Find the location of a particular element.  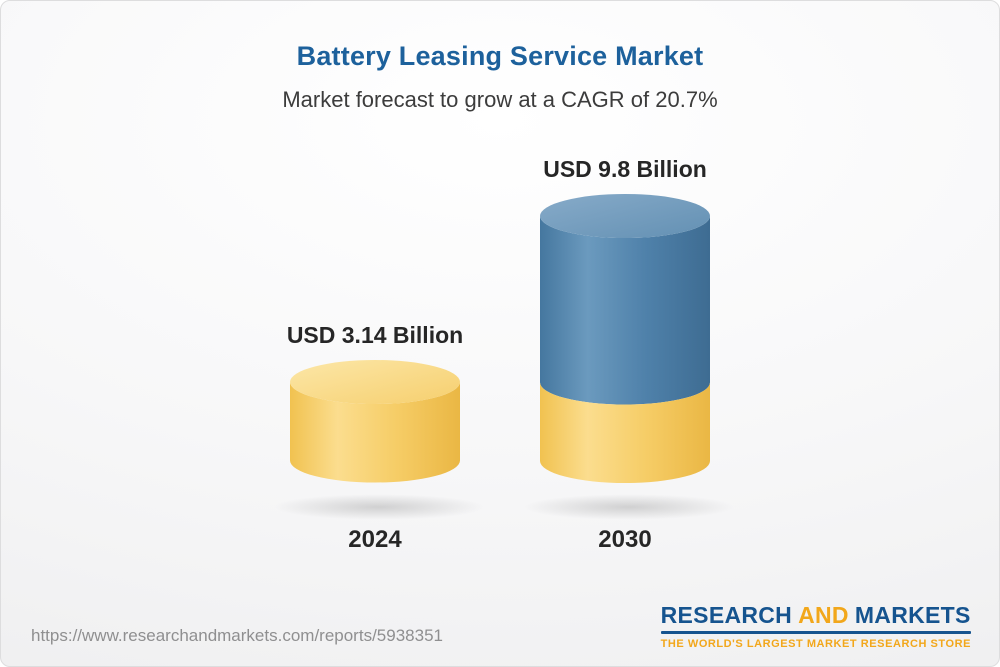

bar-shadow-2030 is located at coordinates (629, 507).